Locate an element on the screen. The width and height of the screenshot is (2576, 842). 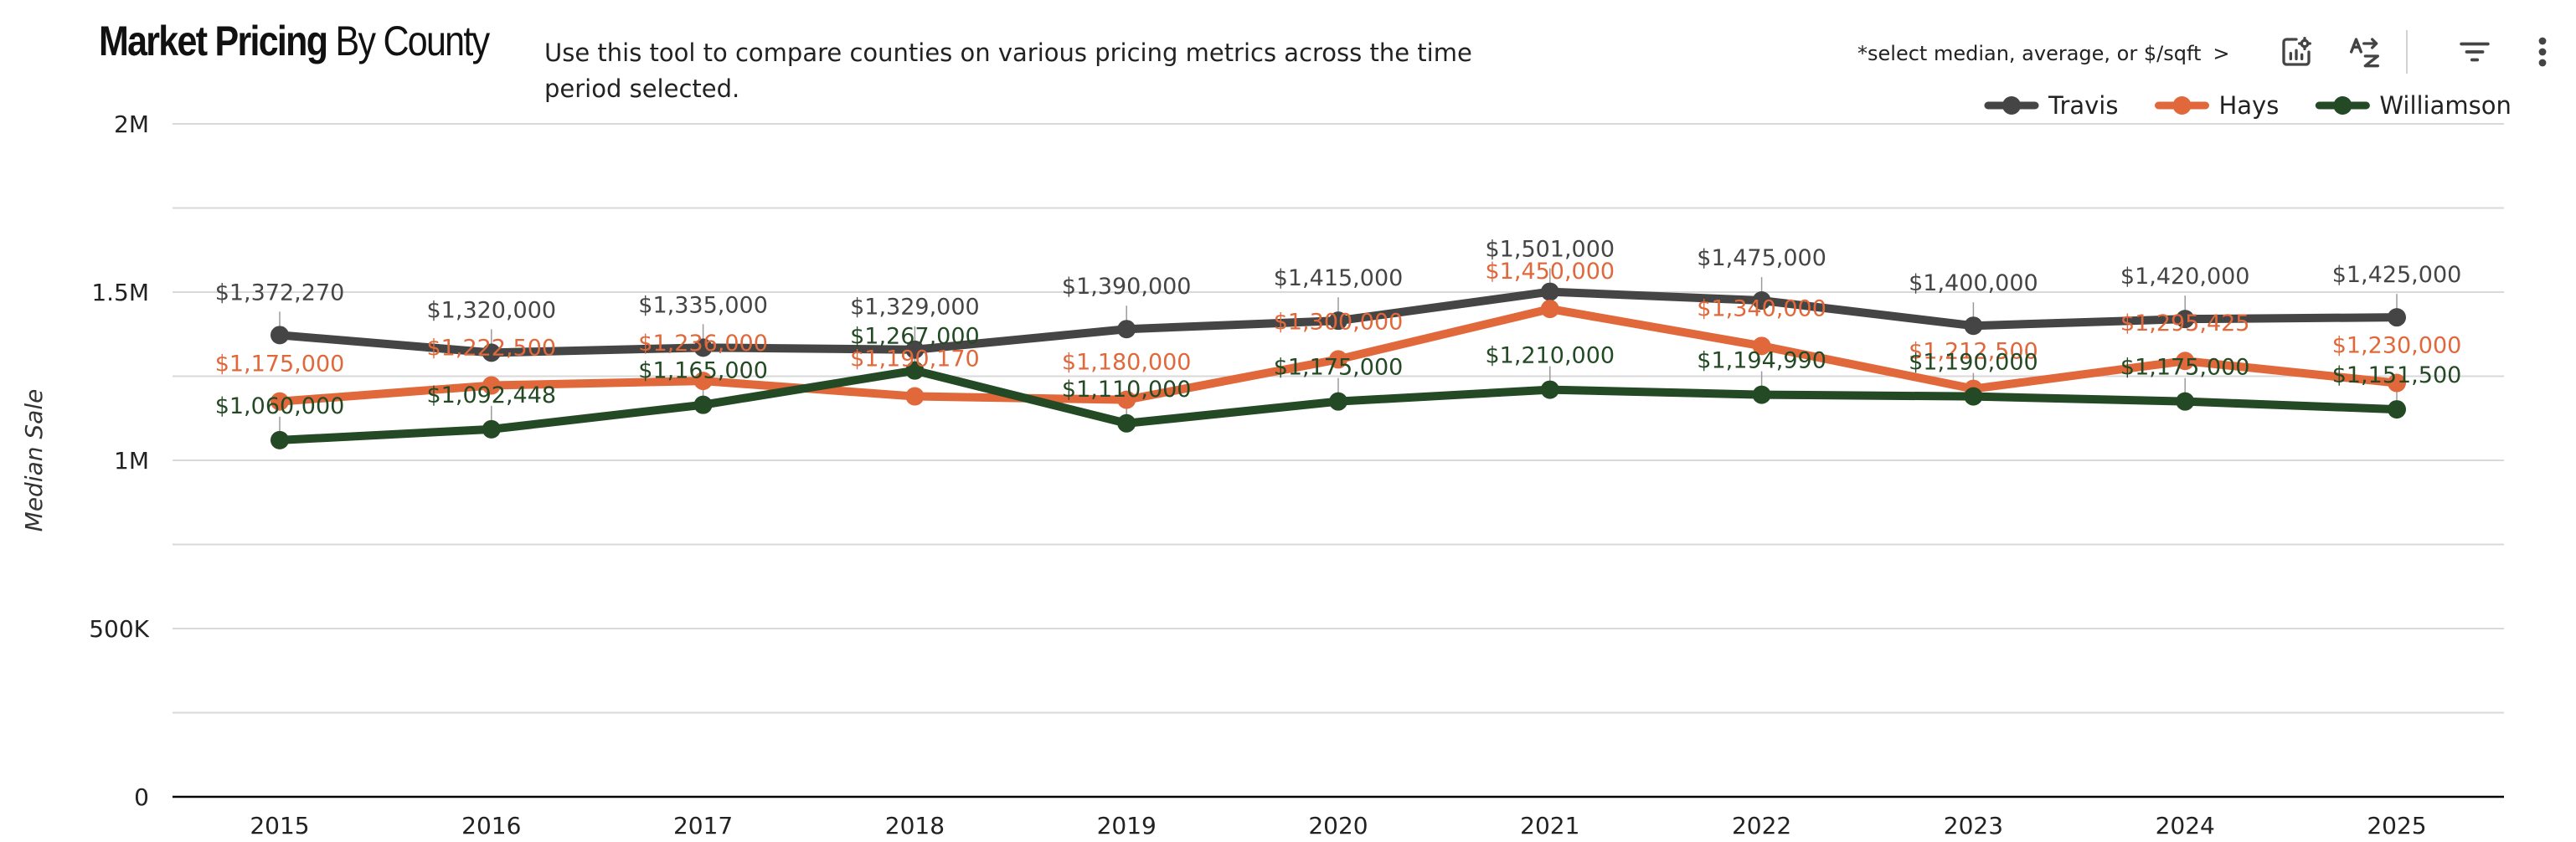
title-bold: Market Pricing is located at coordinates (213, 41).